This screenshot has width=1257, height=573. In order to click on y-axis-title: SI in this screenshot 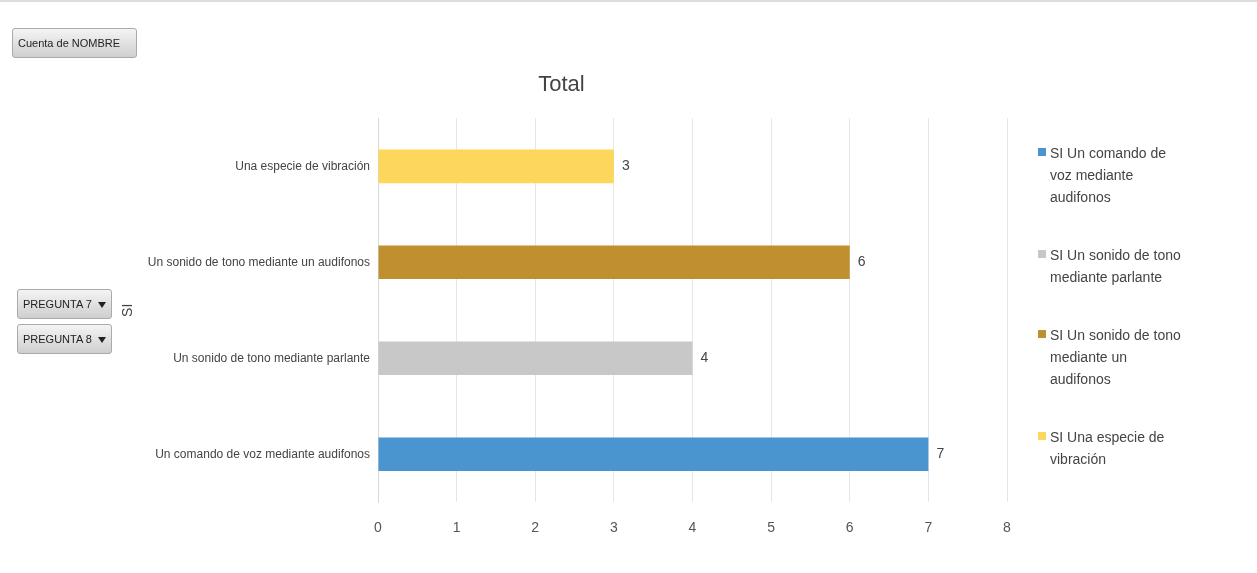, I will do `click(127, 310)`.